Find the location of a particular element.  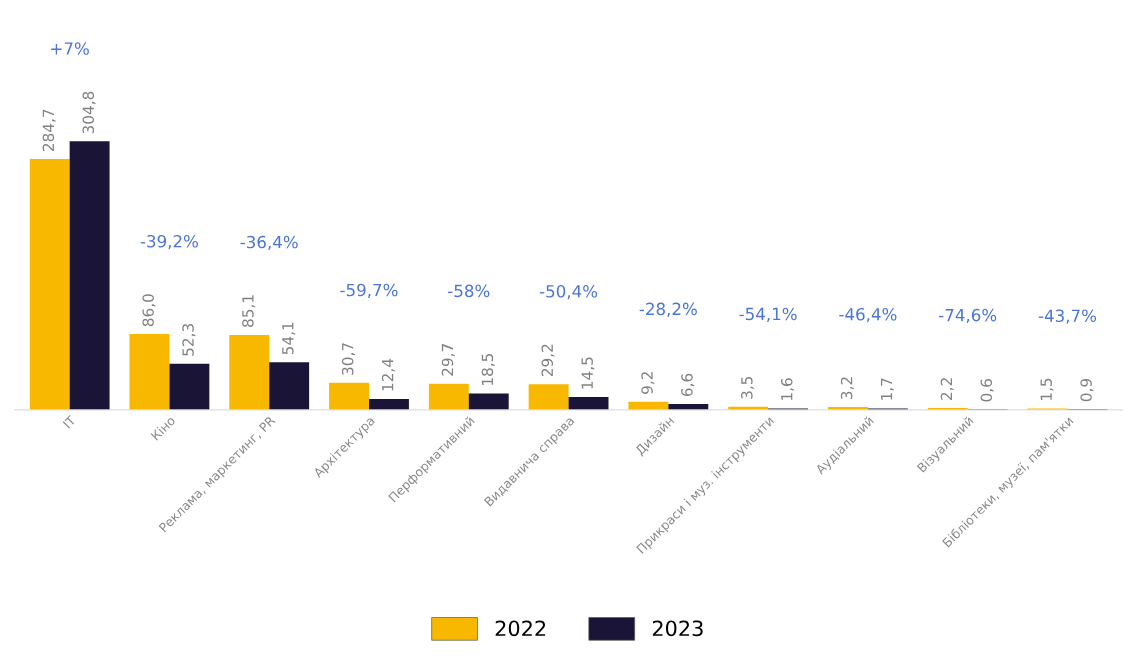

data-label: 29,7 is located at coordinates (448, 360).